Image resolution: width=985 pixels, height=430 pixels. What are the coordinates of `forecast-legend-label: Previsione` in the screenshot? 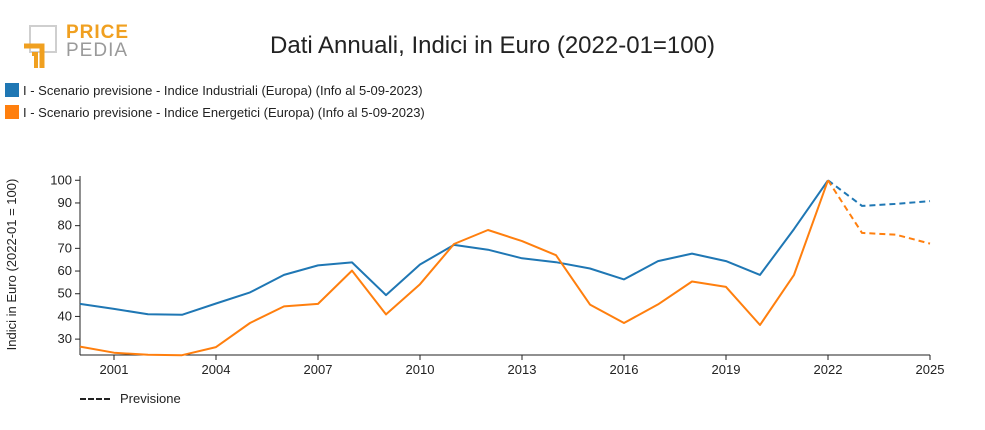 It's located at (150, 398).